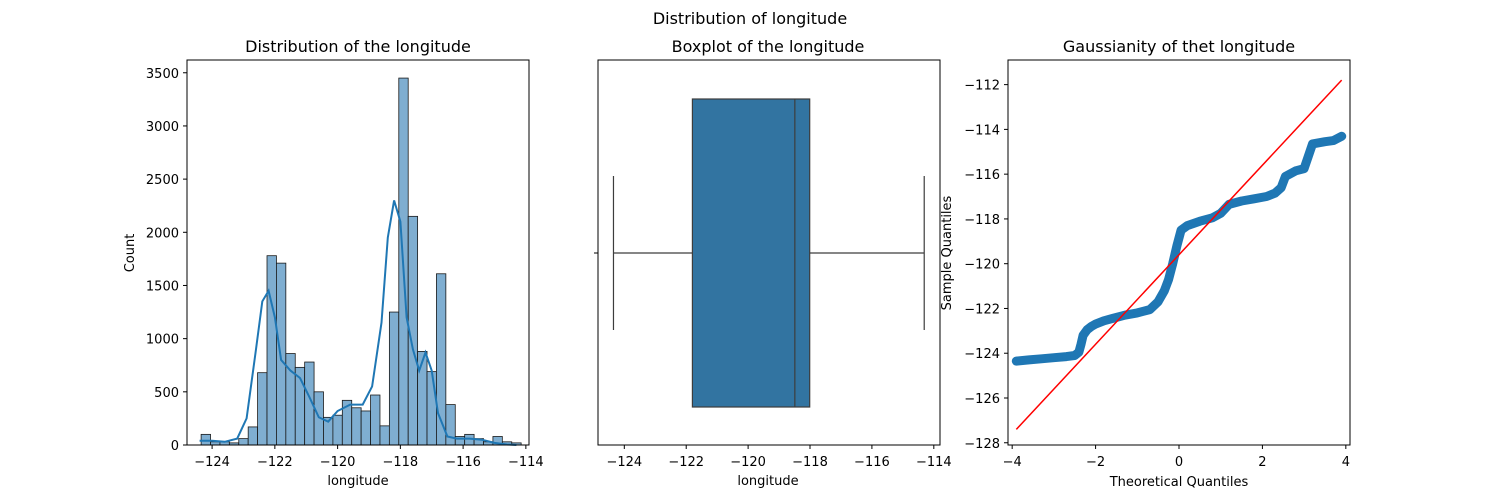 The height and width of the screenshot is (500, 1500). What do you see at coordinates (162, 233) in the screenshot?
I see `histogram-y-tick-label: 2000` at bounding box center [162, 233].